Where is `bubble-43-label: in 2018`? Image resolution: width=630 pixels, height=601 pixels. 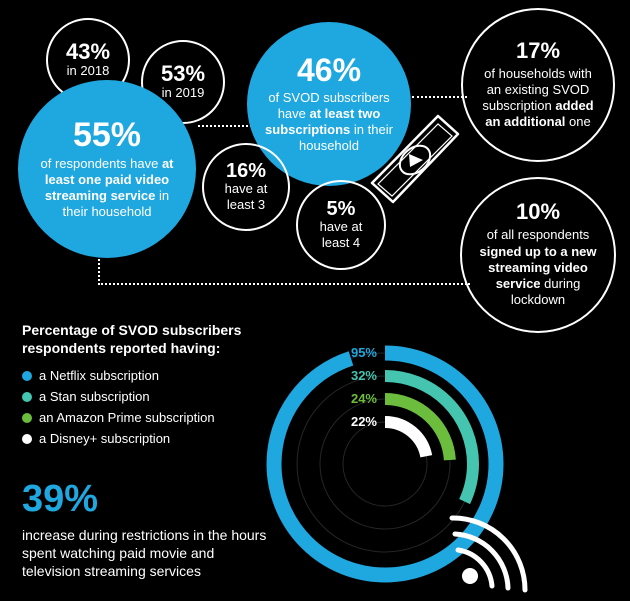 bubble-43-label: in 2018 is located at coordinates (88, 70).